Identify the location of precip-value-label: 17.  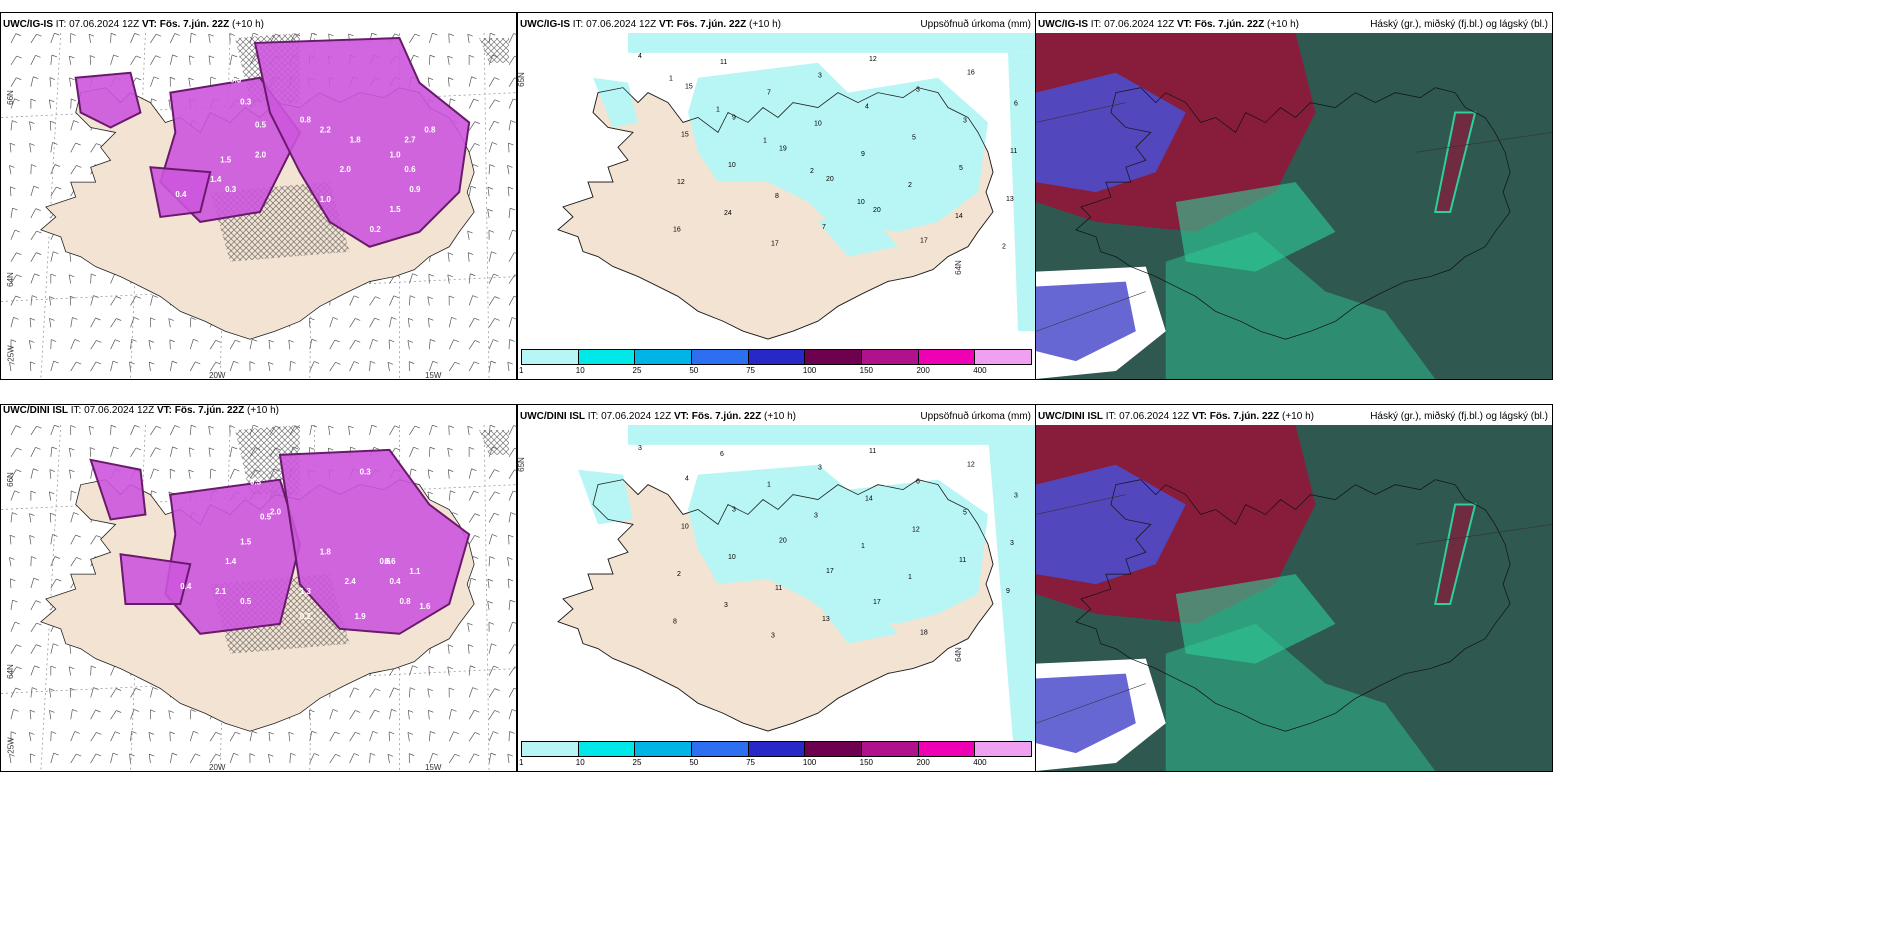
(775, 244).